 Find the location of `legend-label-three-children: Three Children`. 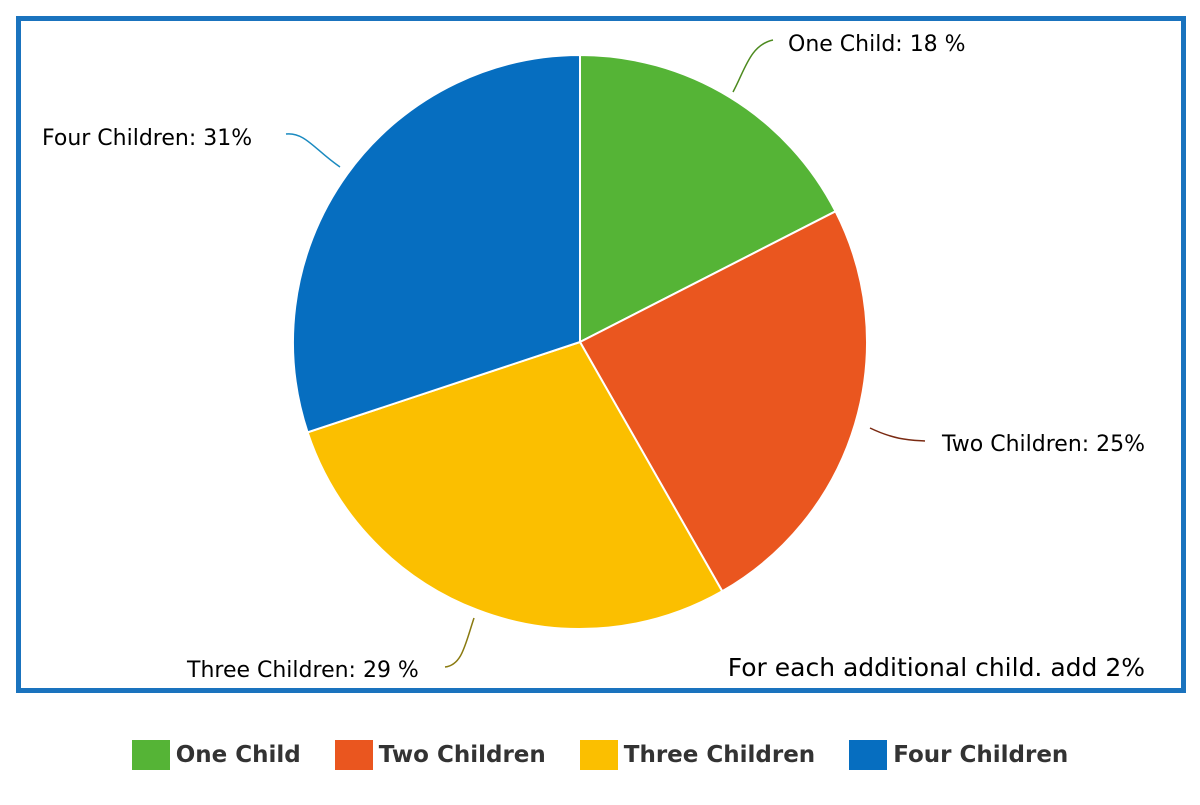

legend-label-three-children: Three Children is located at coordinates (719, 755).